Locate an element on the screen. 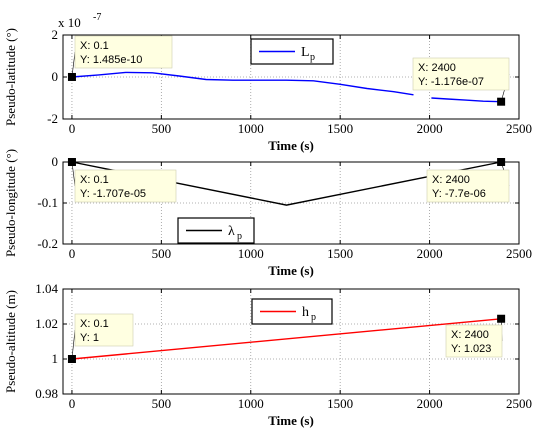 The height and width of the screenshot is (443, 550). y-exponent-power: -7 is located at coordinates (97, 17).